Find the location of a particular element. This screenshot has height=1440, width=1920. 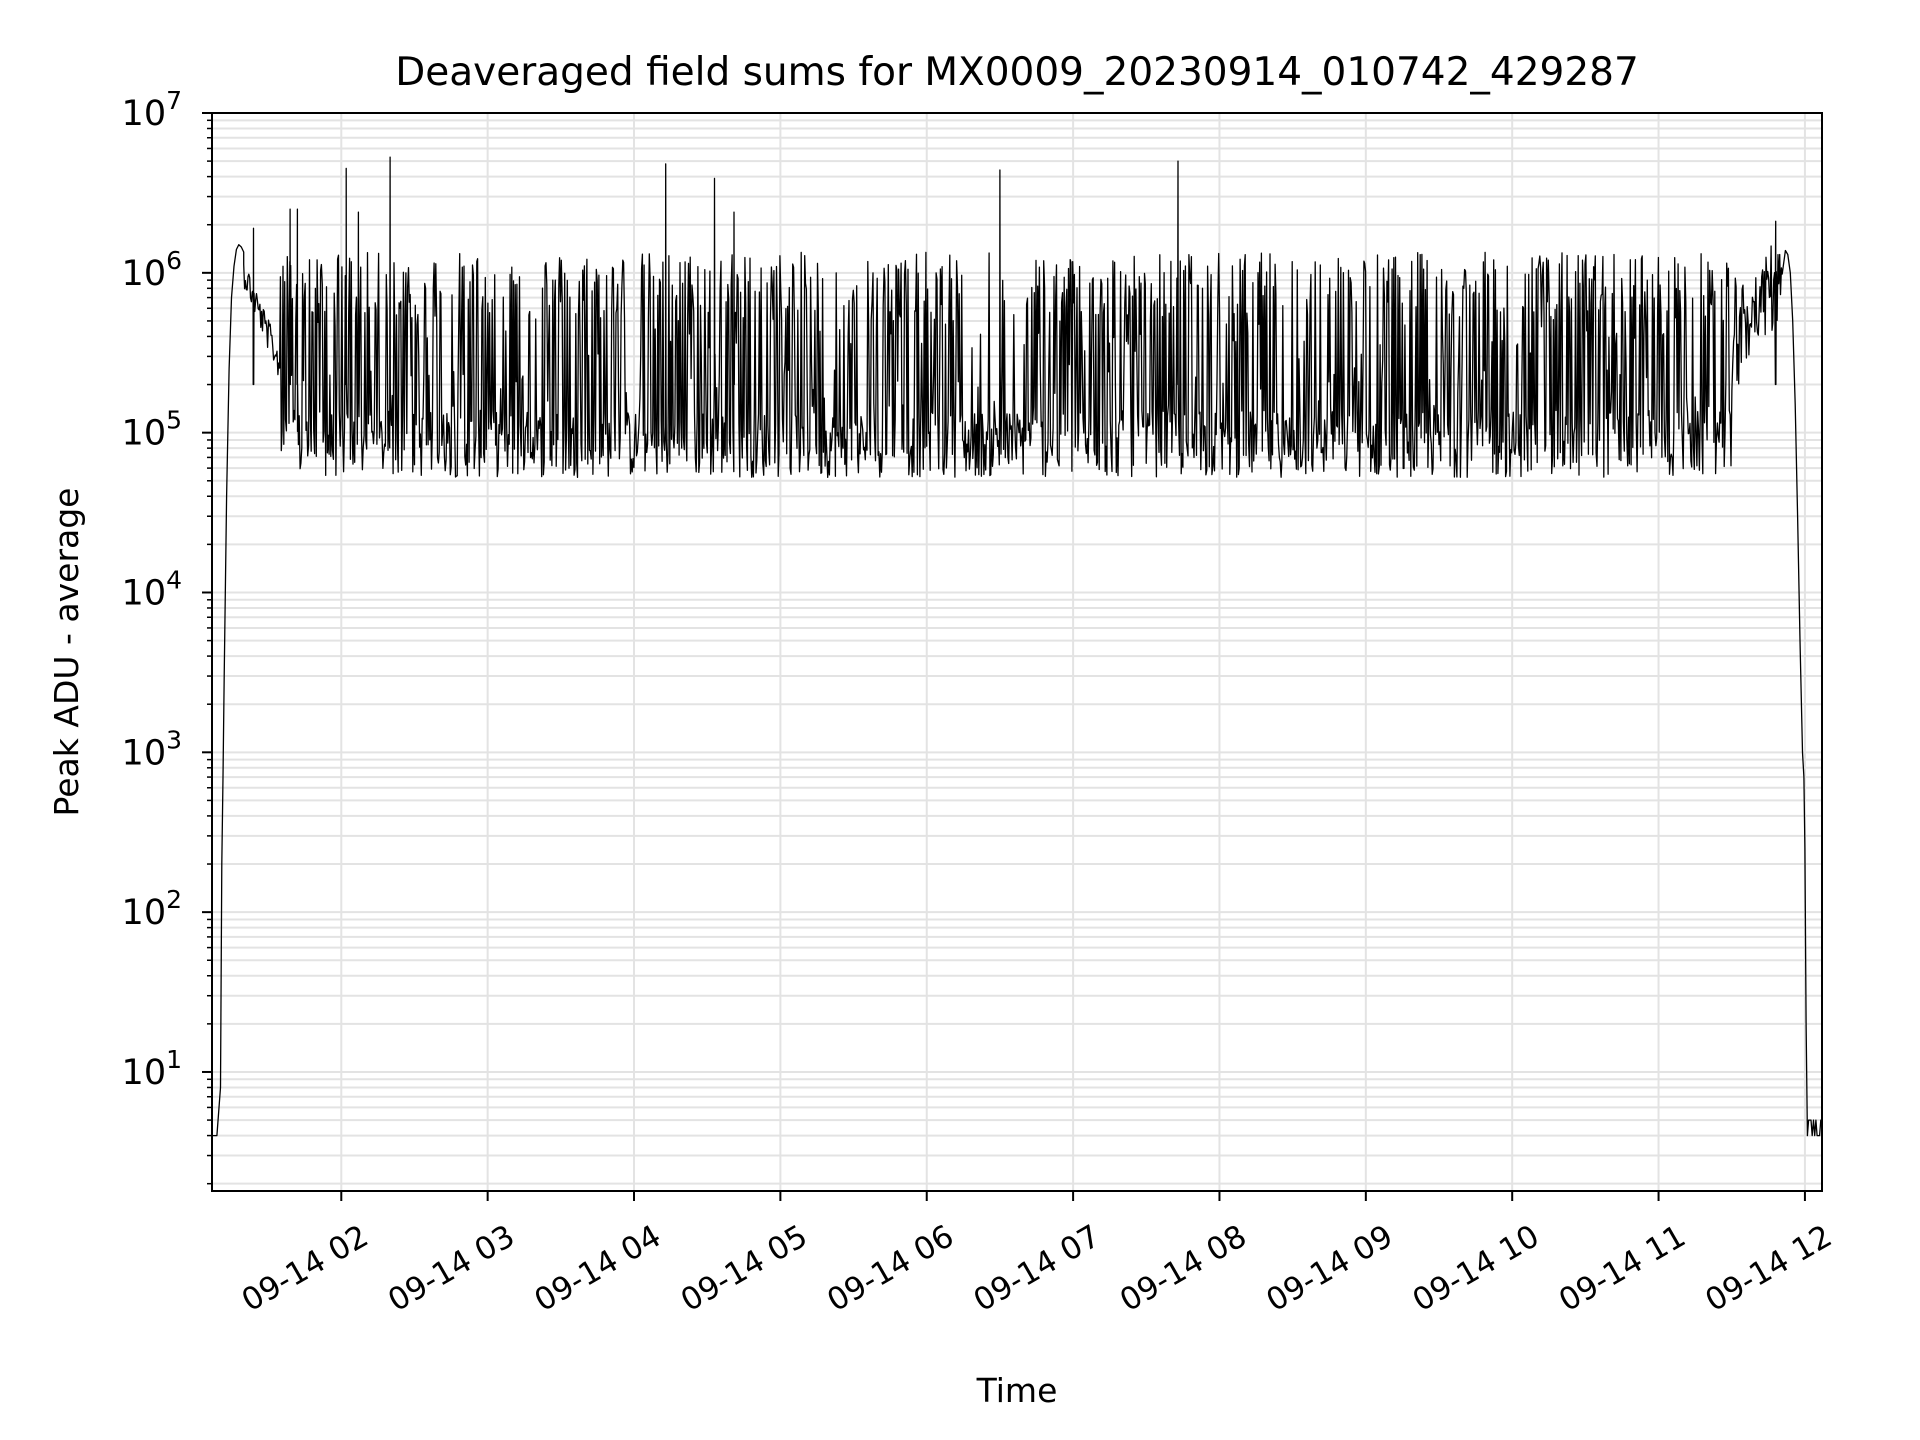

y-tick-label: 10¹ is located at coordinates (152, 1069).